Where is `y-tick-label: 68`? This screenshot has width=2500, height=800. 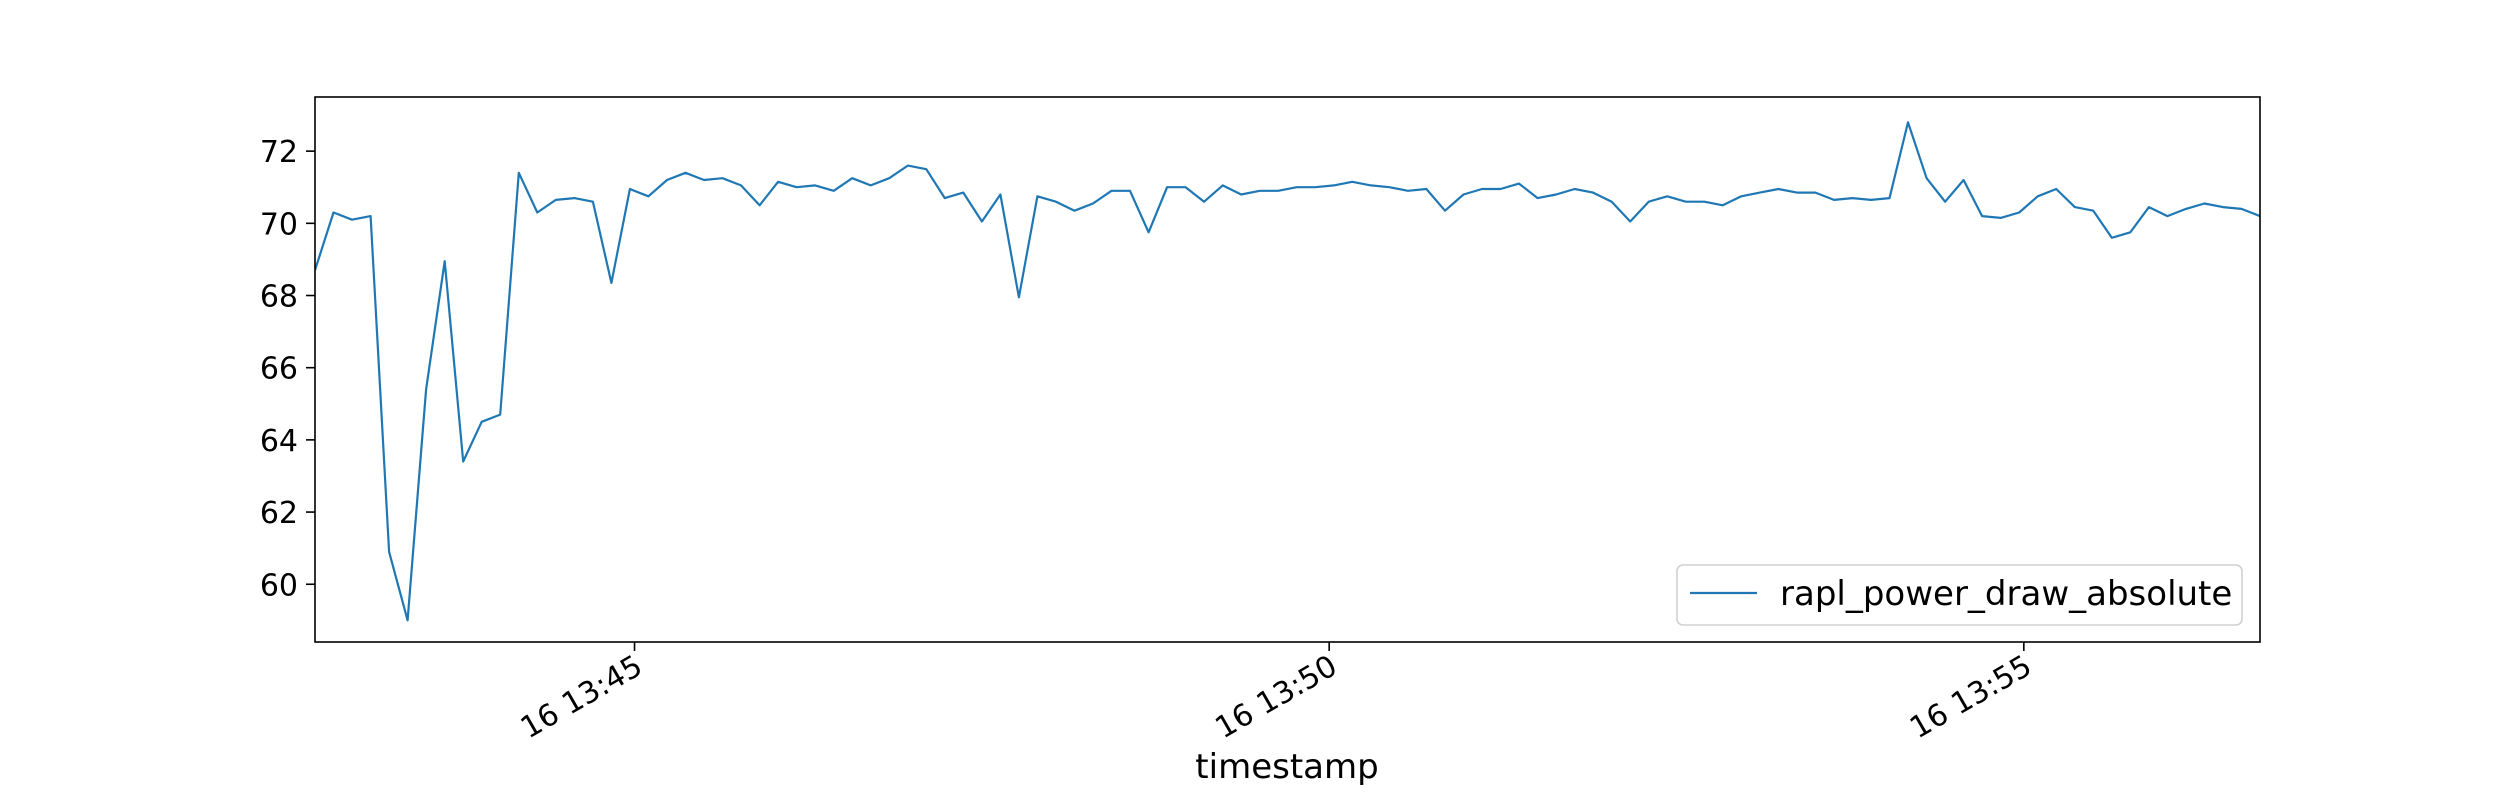 y-tick-label: 68 is located at coordinates (279, 297).